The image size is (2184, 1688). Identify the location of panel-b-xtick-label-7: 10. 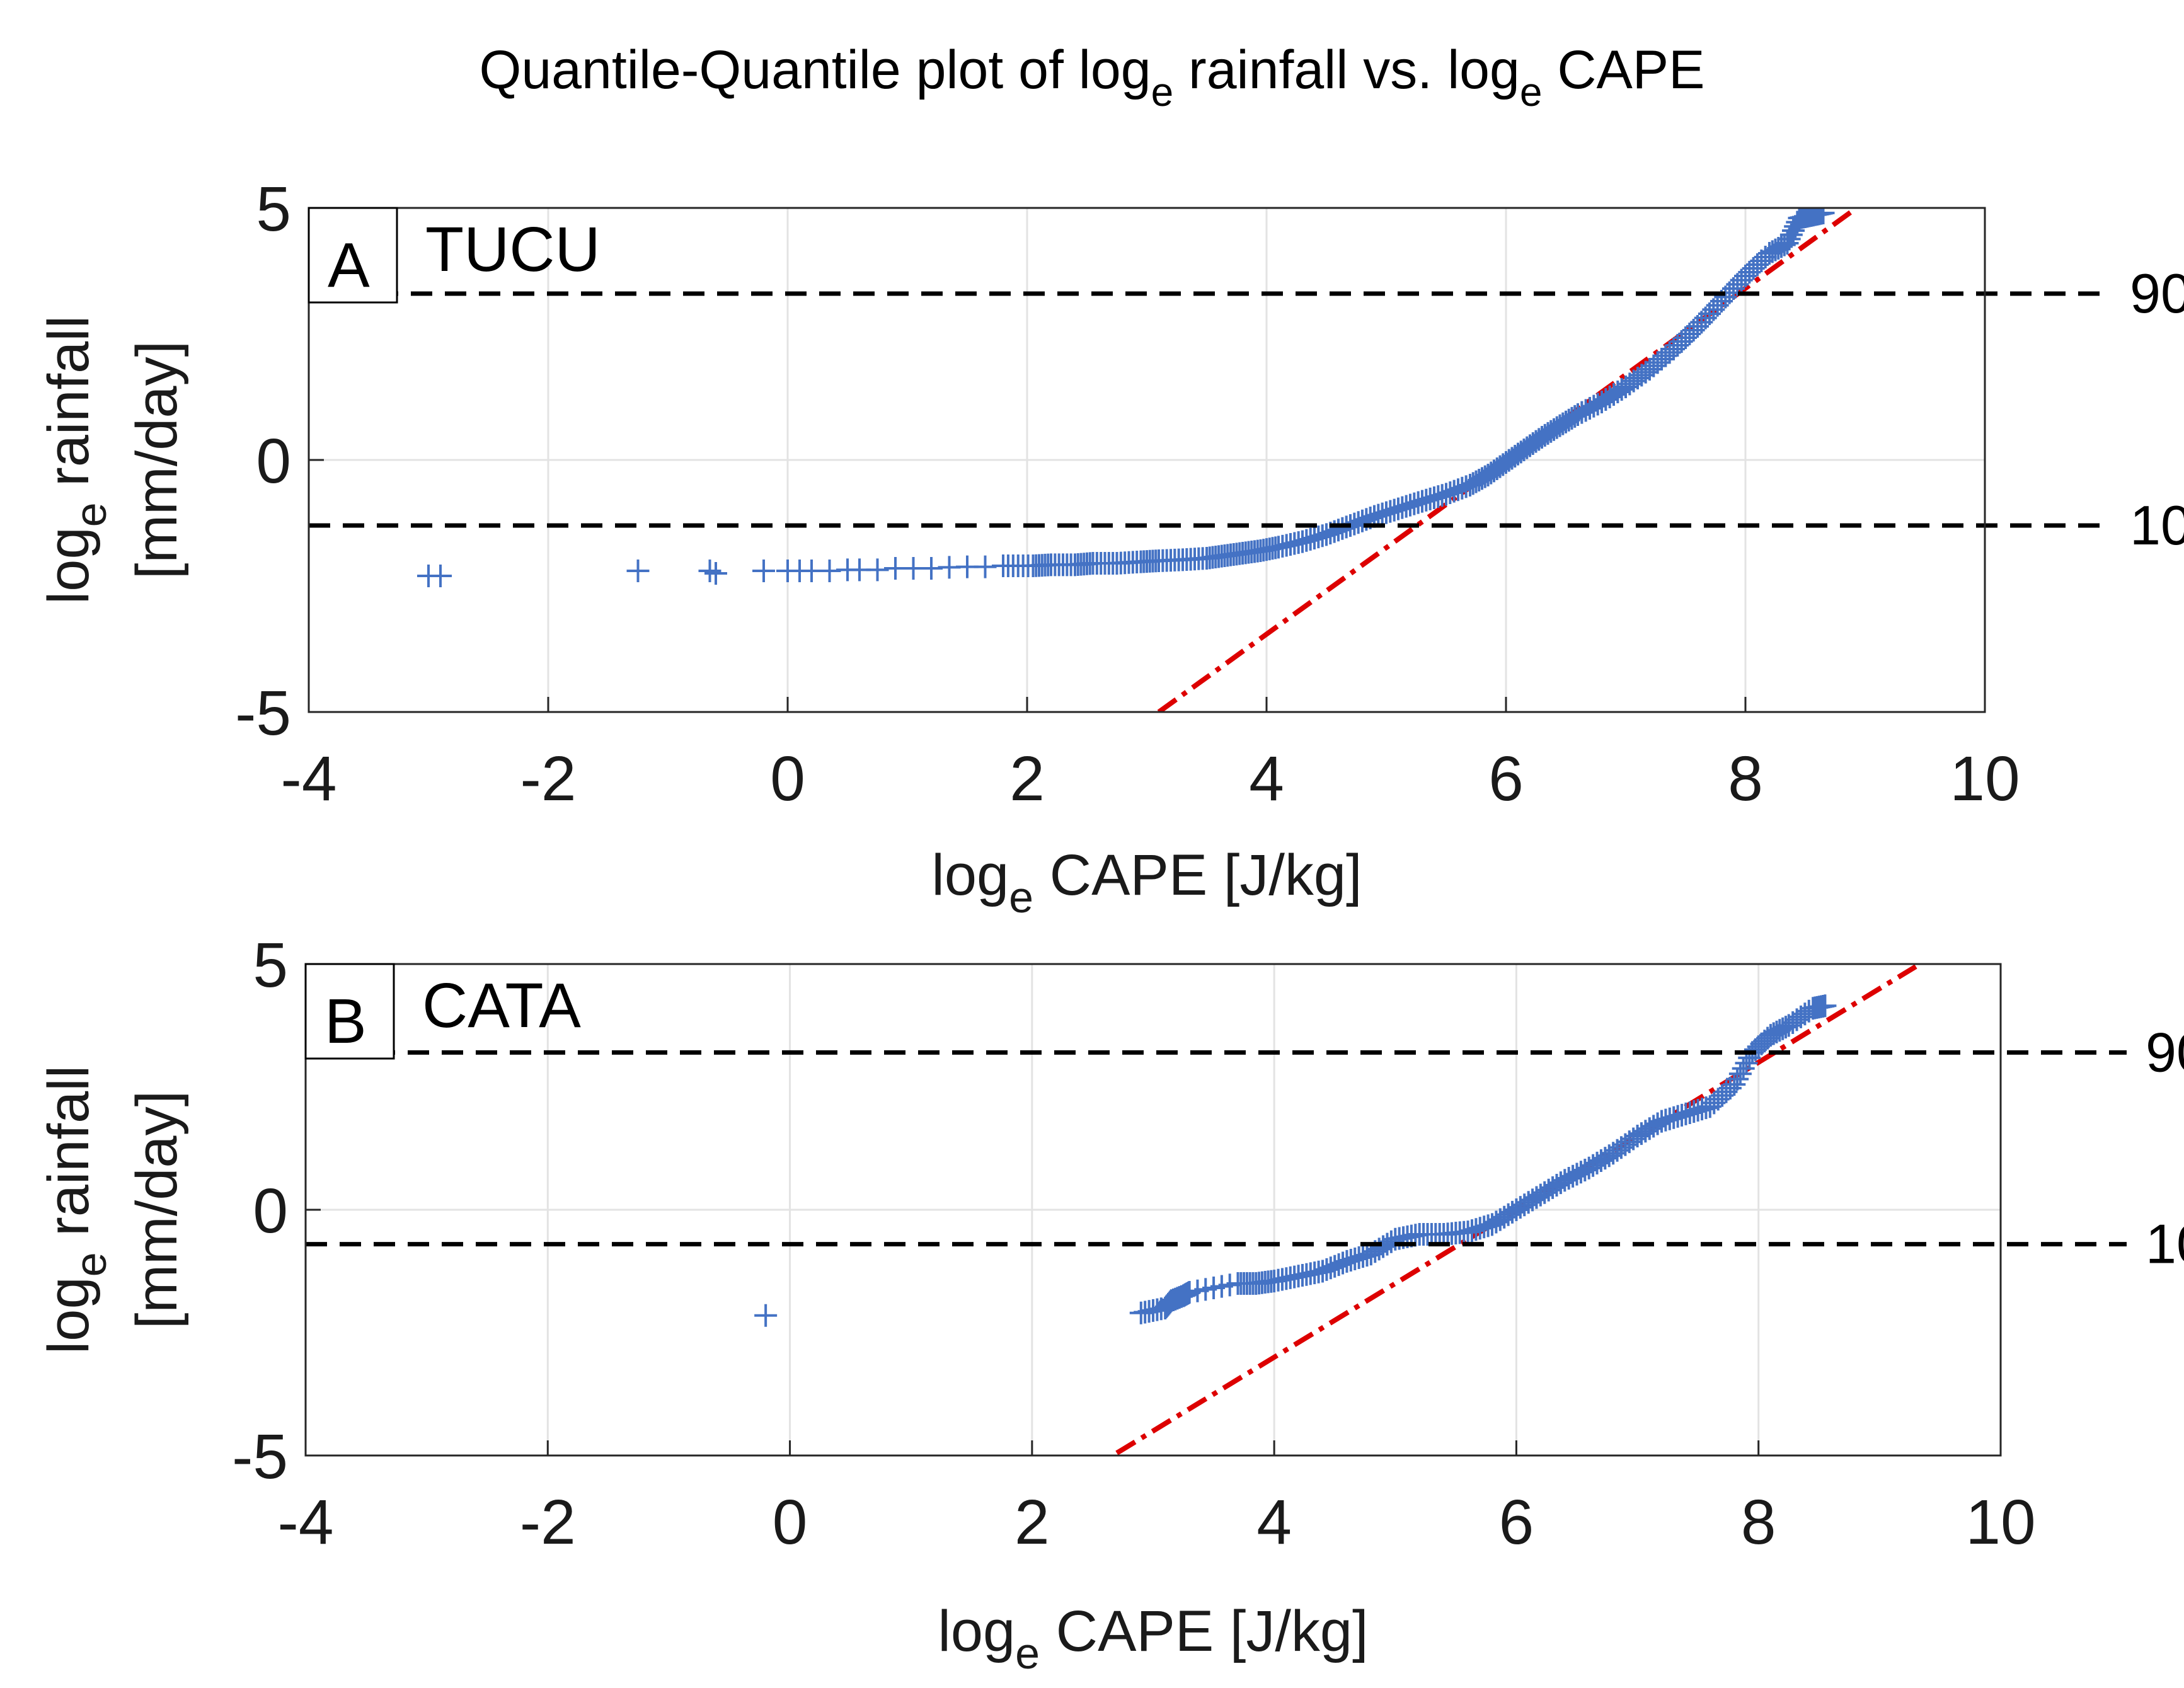
(2000, 1522).